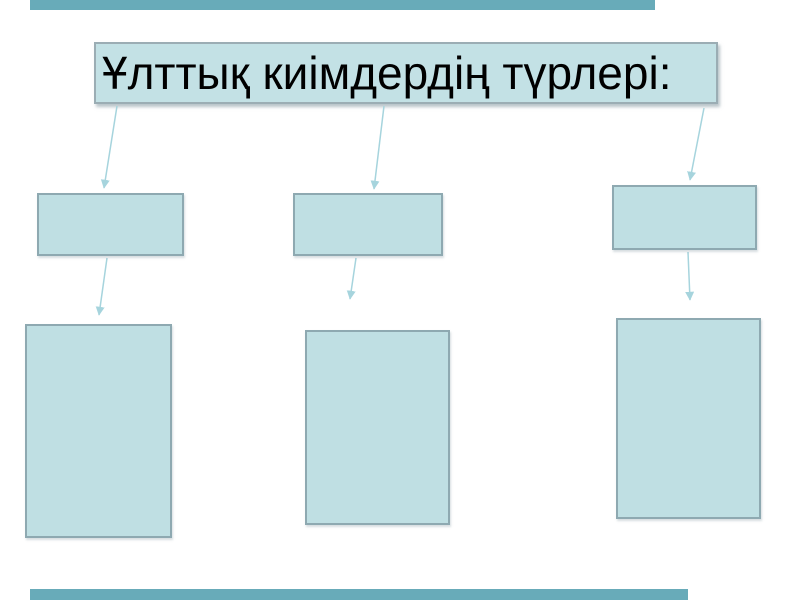 This screenshot has width=800, height=600. I want to click on connector-small1-to-large1, so click(101, 286).